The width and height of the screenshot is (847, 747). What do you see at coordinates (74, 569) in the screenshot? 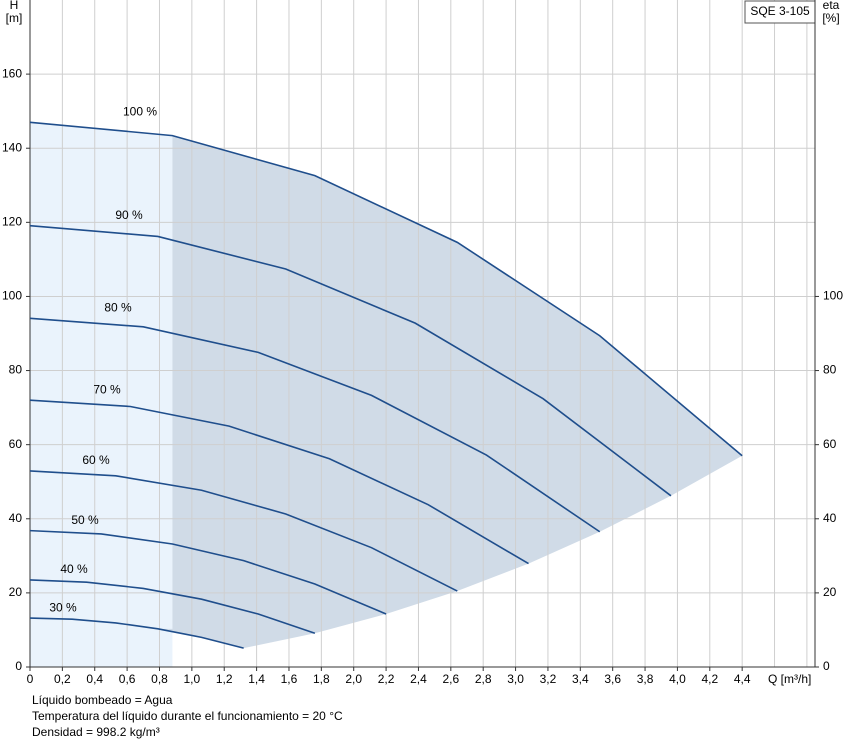
I see `curve-label: 40 %` at bounding box center [74, 569].